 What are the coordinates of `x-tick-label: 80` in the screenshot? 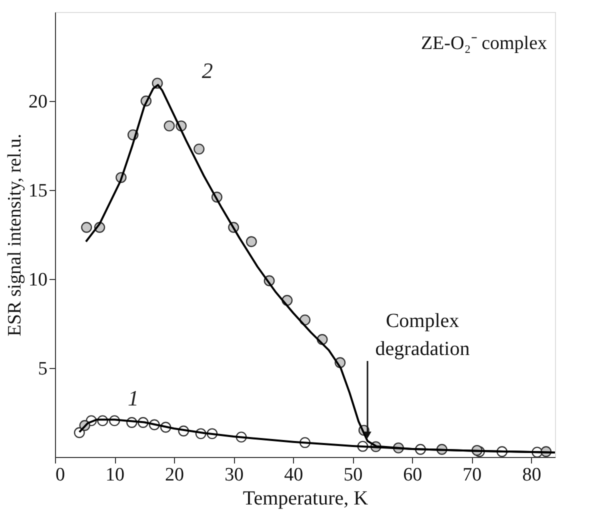 It's located at (532, 475).